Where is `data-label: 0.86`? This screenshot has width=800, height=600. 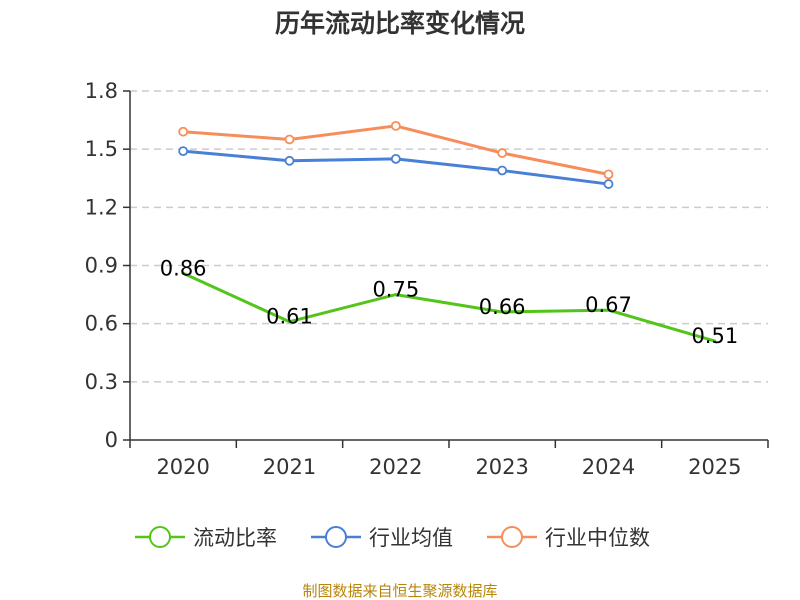
data-label: 0.86 is located at coordinates (183, 268).